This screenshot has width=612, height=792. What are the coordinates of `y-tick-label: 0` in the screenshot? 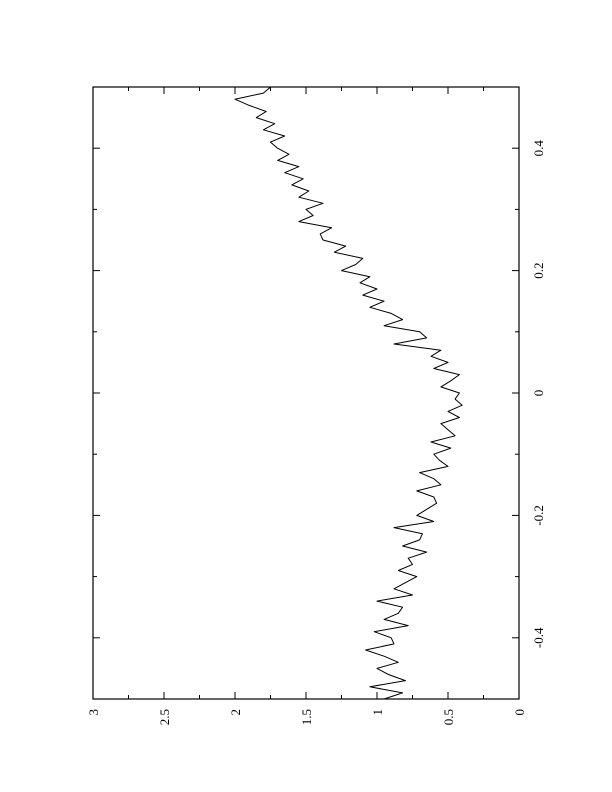 It's located at (519, 712).